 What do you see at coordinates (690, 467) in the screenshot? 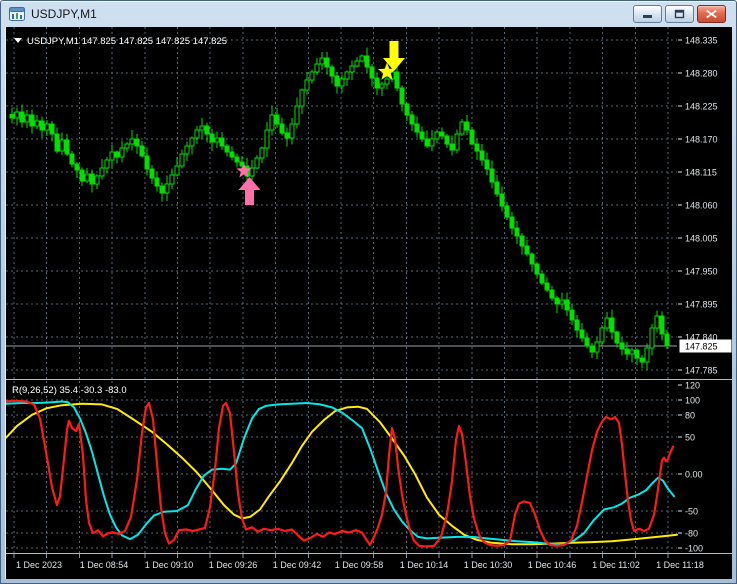
I see `oscillator-axis: 120 100 80 50 0.00 -50 -80 -100` at bounding box center [690, 467].